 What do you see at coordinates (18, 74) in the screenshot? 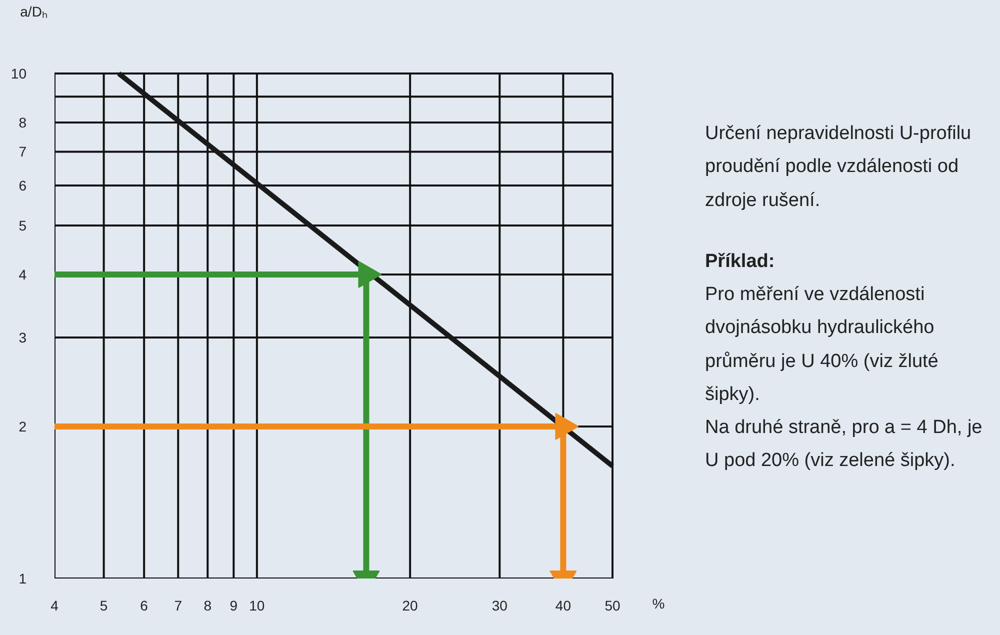
I see `y-tick-label: 10` at bounding box center [18, 74].